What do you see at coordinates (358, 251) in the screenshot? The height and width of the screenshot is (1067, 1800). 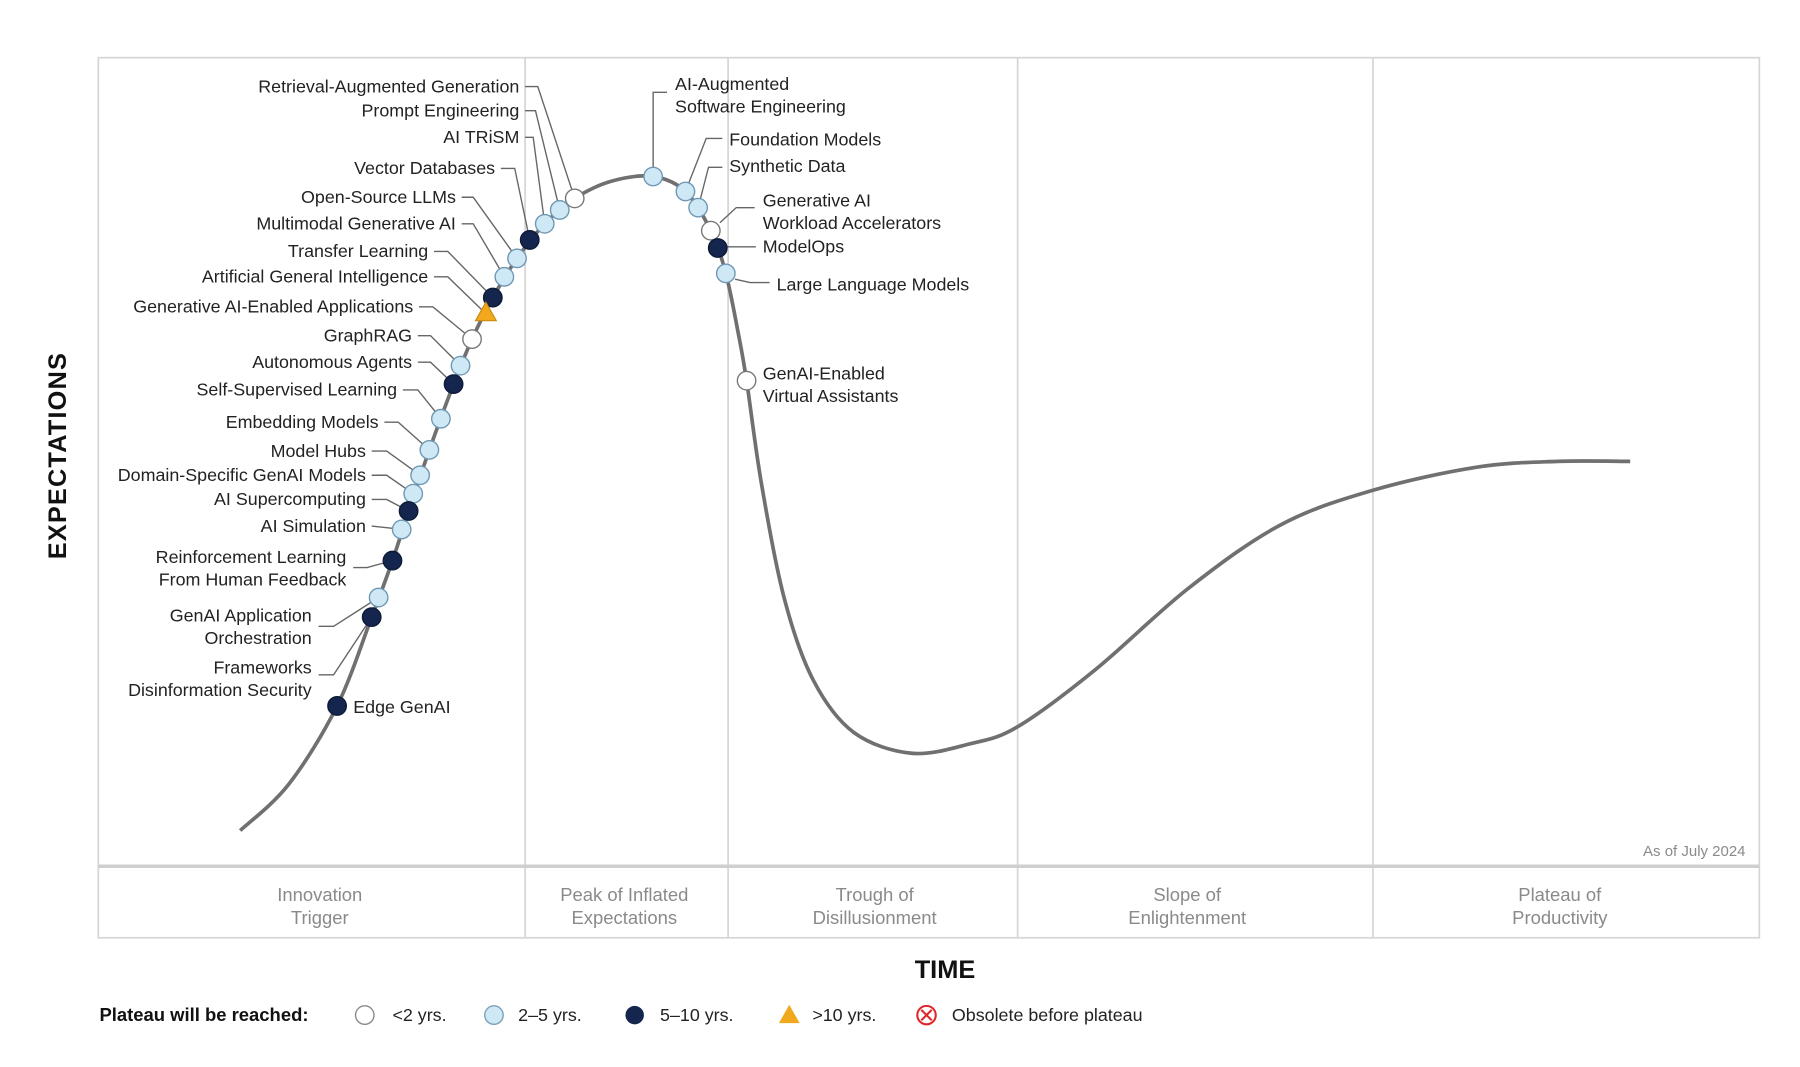 I see `item-label: Transfer Learning` at bounding box center [358, 251].